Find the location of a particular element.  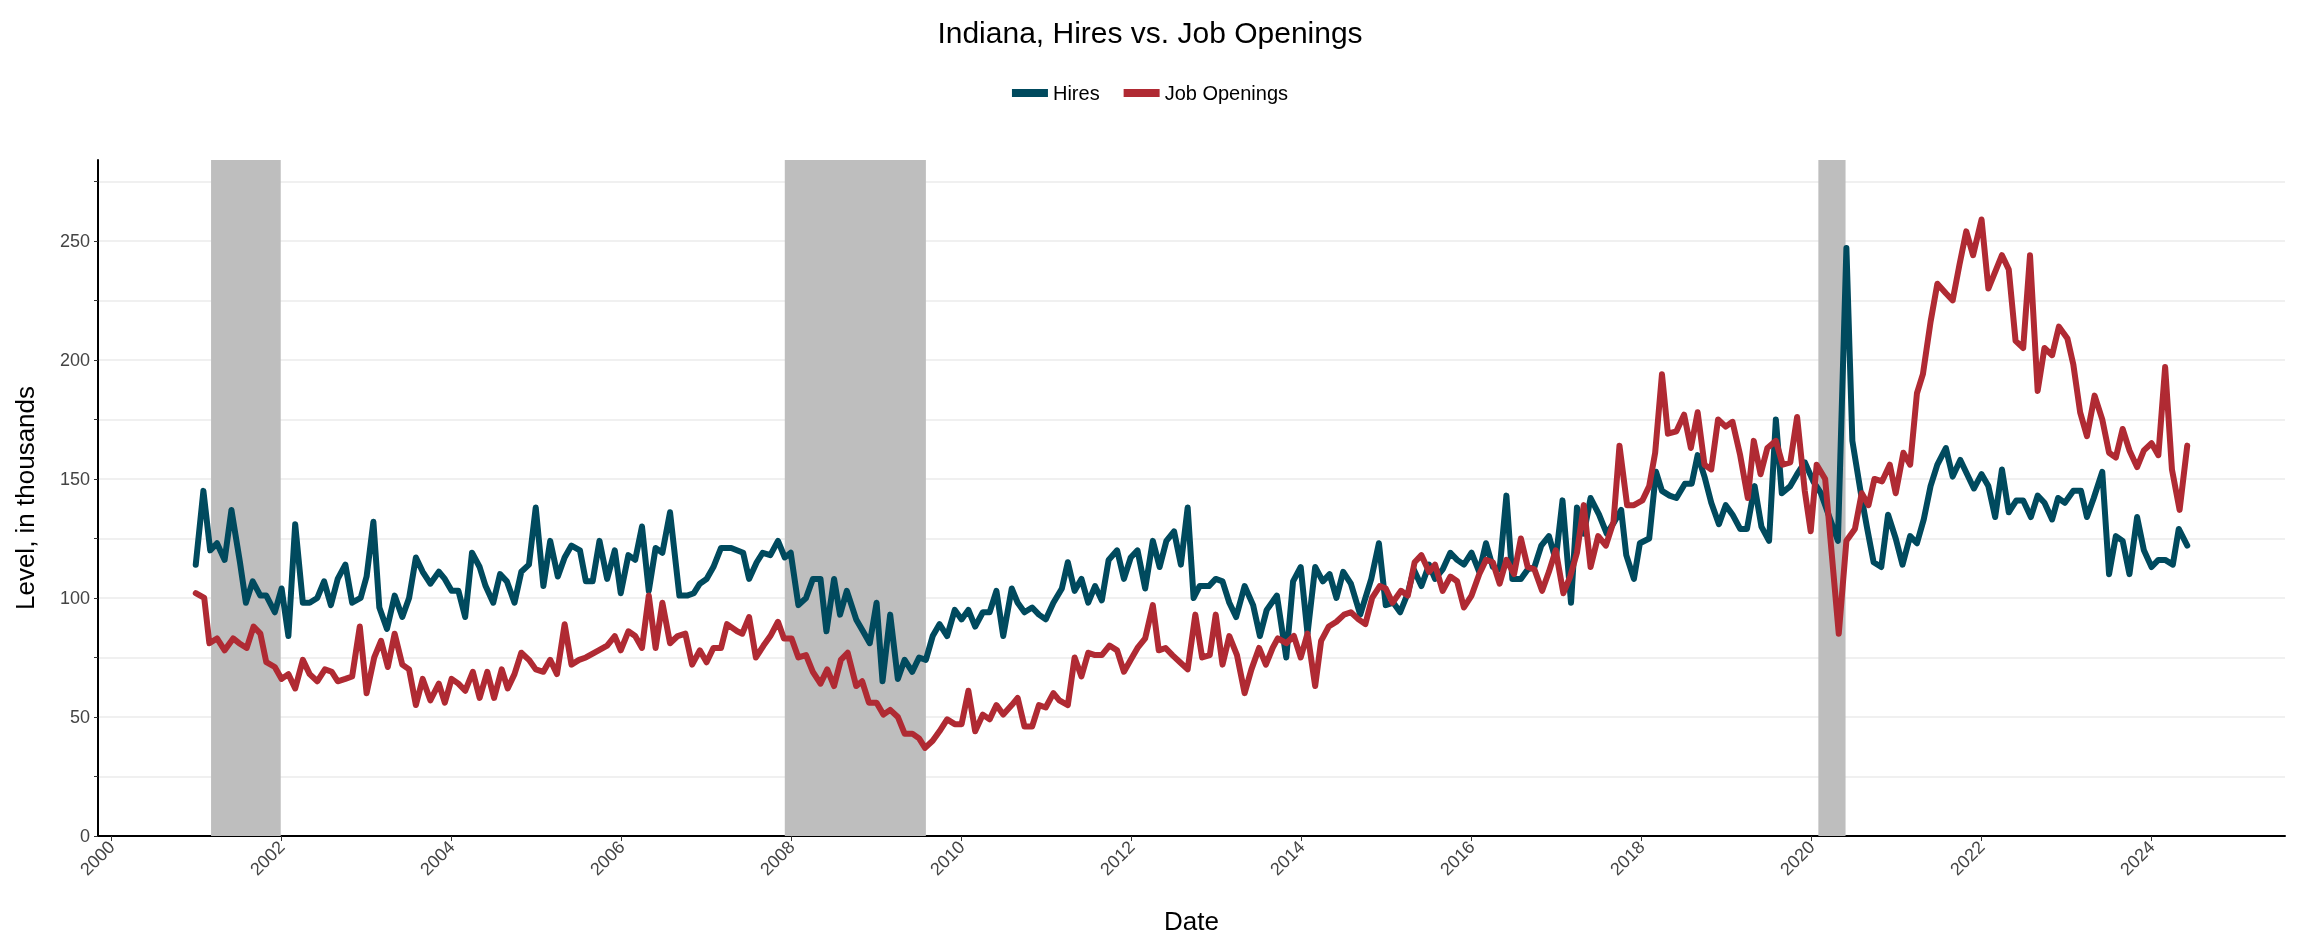

legend-label: Job Openings is located at coordinates (1226, 93).